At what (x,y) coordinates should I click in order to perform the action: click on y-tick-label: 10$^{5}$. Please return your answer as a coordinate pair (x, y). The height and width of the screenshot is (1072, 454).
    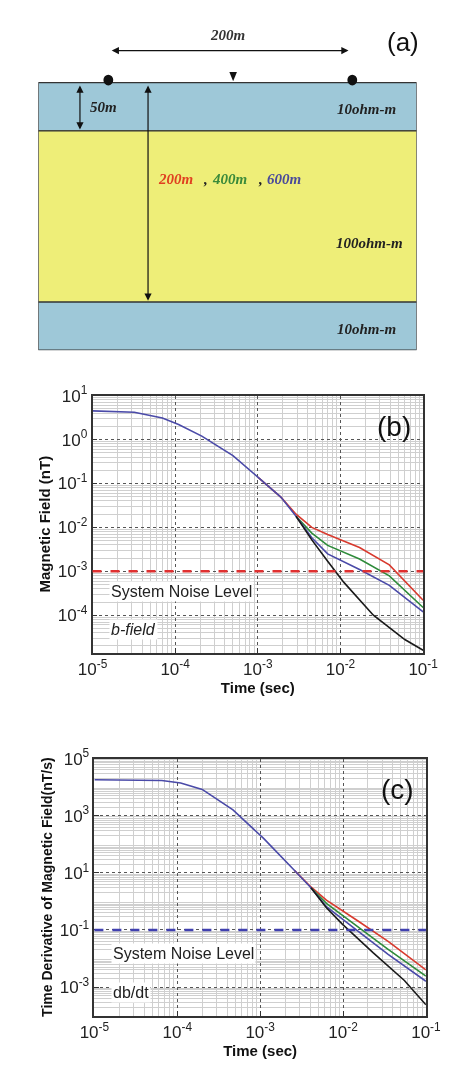
    Looking at the image, I should click on (76, 757).